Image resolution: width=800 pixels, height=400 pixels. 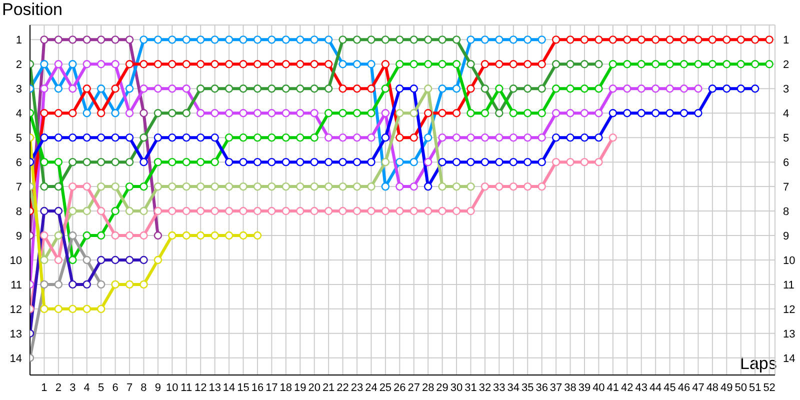 What do you see at coordinates (19, 187) in the screenshot?
I see `y-tick-label: 7` at bounding box center [19, 187].